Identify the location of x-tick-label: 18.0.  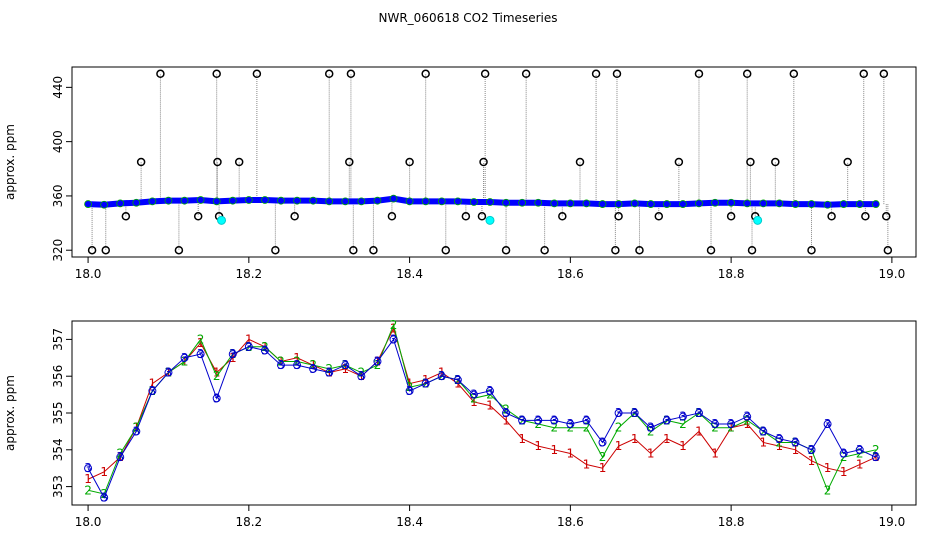
(88, 522).